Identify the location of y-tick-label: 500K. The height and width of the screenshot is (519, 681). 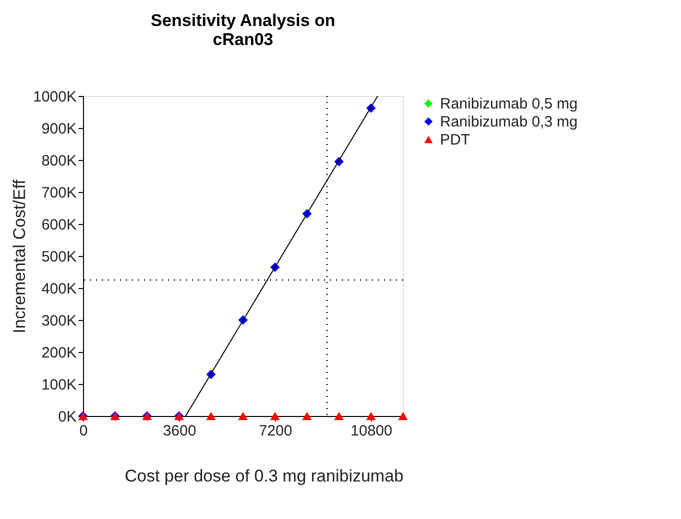
(58, 257).